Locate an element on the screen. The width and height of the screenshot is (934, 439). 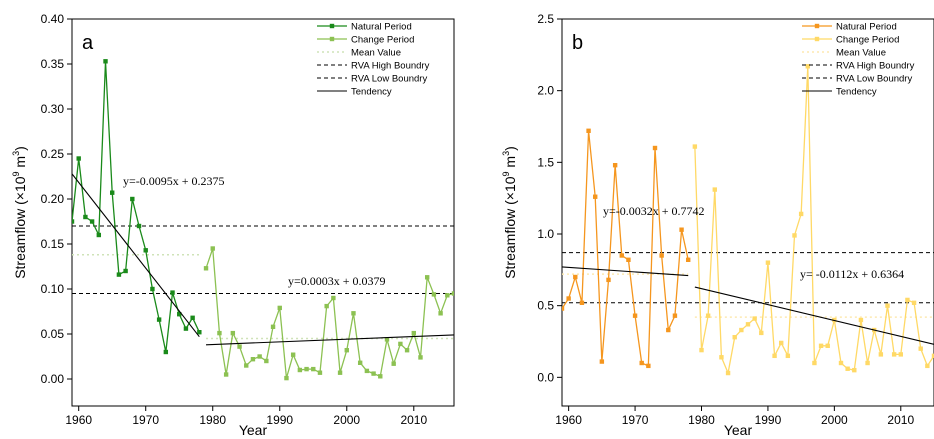
y-axis-label-ylabel_sup2: 3 is located at coordinates (506, 153).